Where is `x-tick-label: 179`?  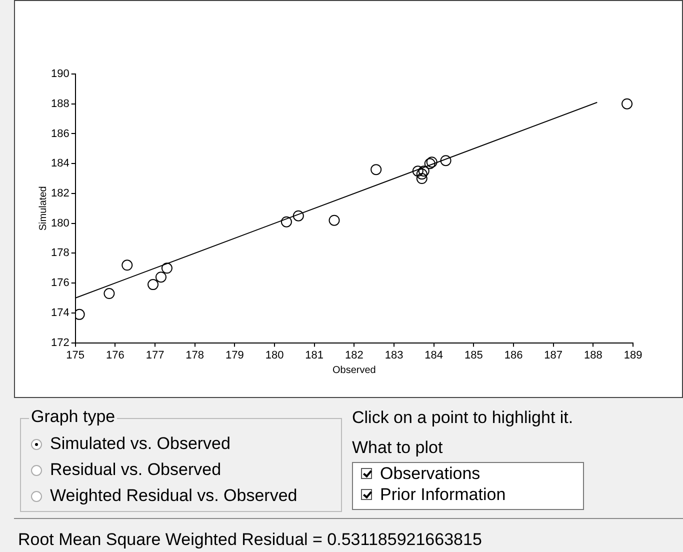
x-tick-label: 179 is located at coordinates (235, 355).